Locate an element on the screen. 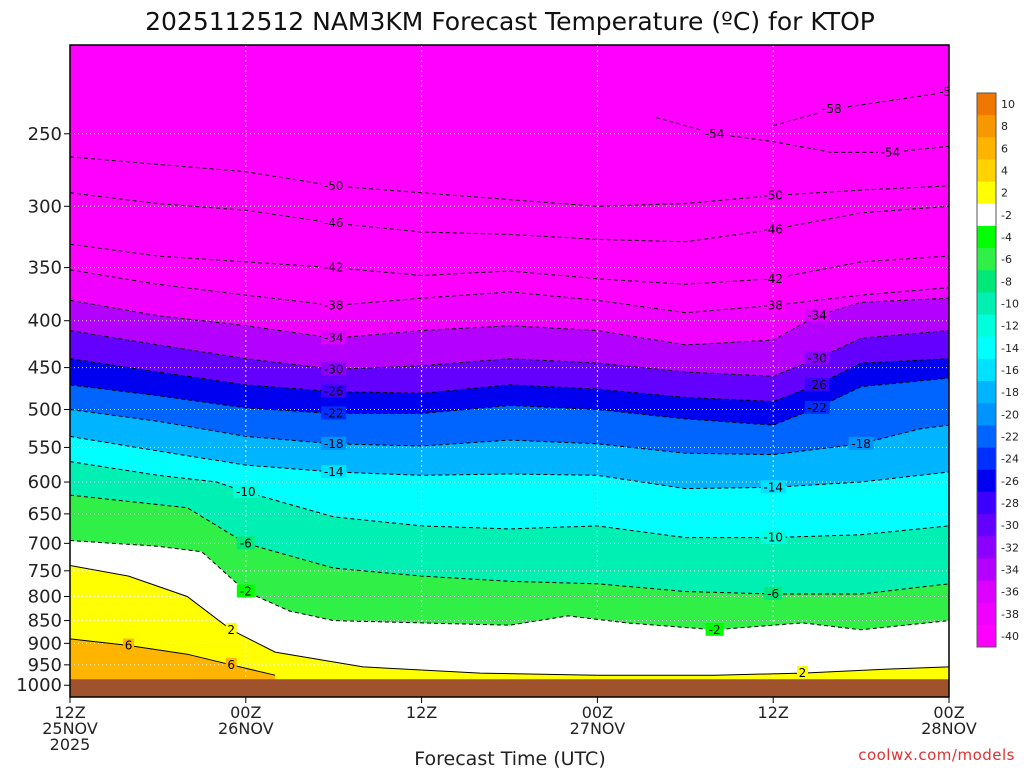 Image resolution: width=1024 pixels, height=768 pixels. isotherm-label--58-1: -58 is located at coordinates (949, 92).